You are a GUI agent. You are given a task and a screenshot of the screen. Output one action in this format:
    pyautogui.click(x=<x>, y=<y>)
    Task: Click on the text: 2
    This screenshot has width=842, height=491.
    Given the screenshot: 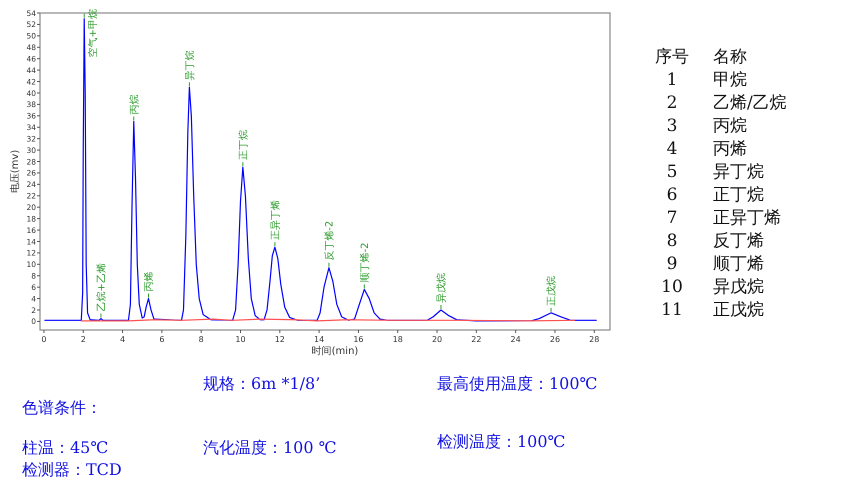 What is the action you would take?
    pyautogui.click(x=672, y=103)
    